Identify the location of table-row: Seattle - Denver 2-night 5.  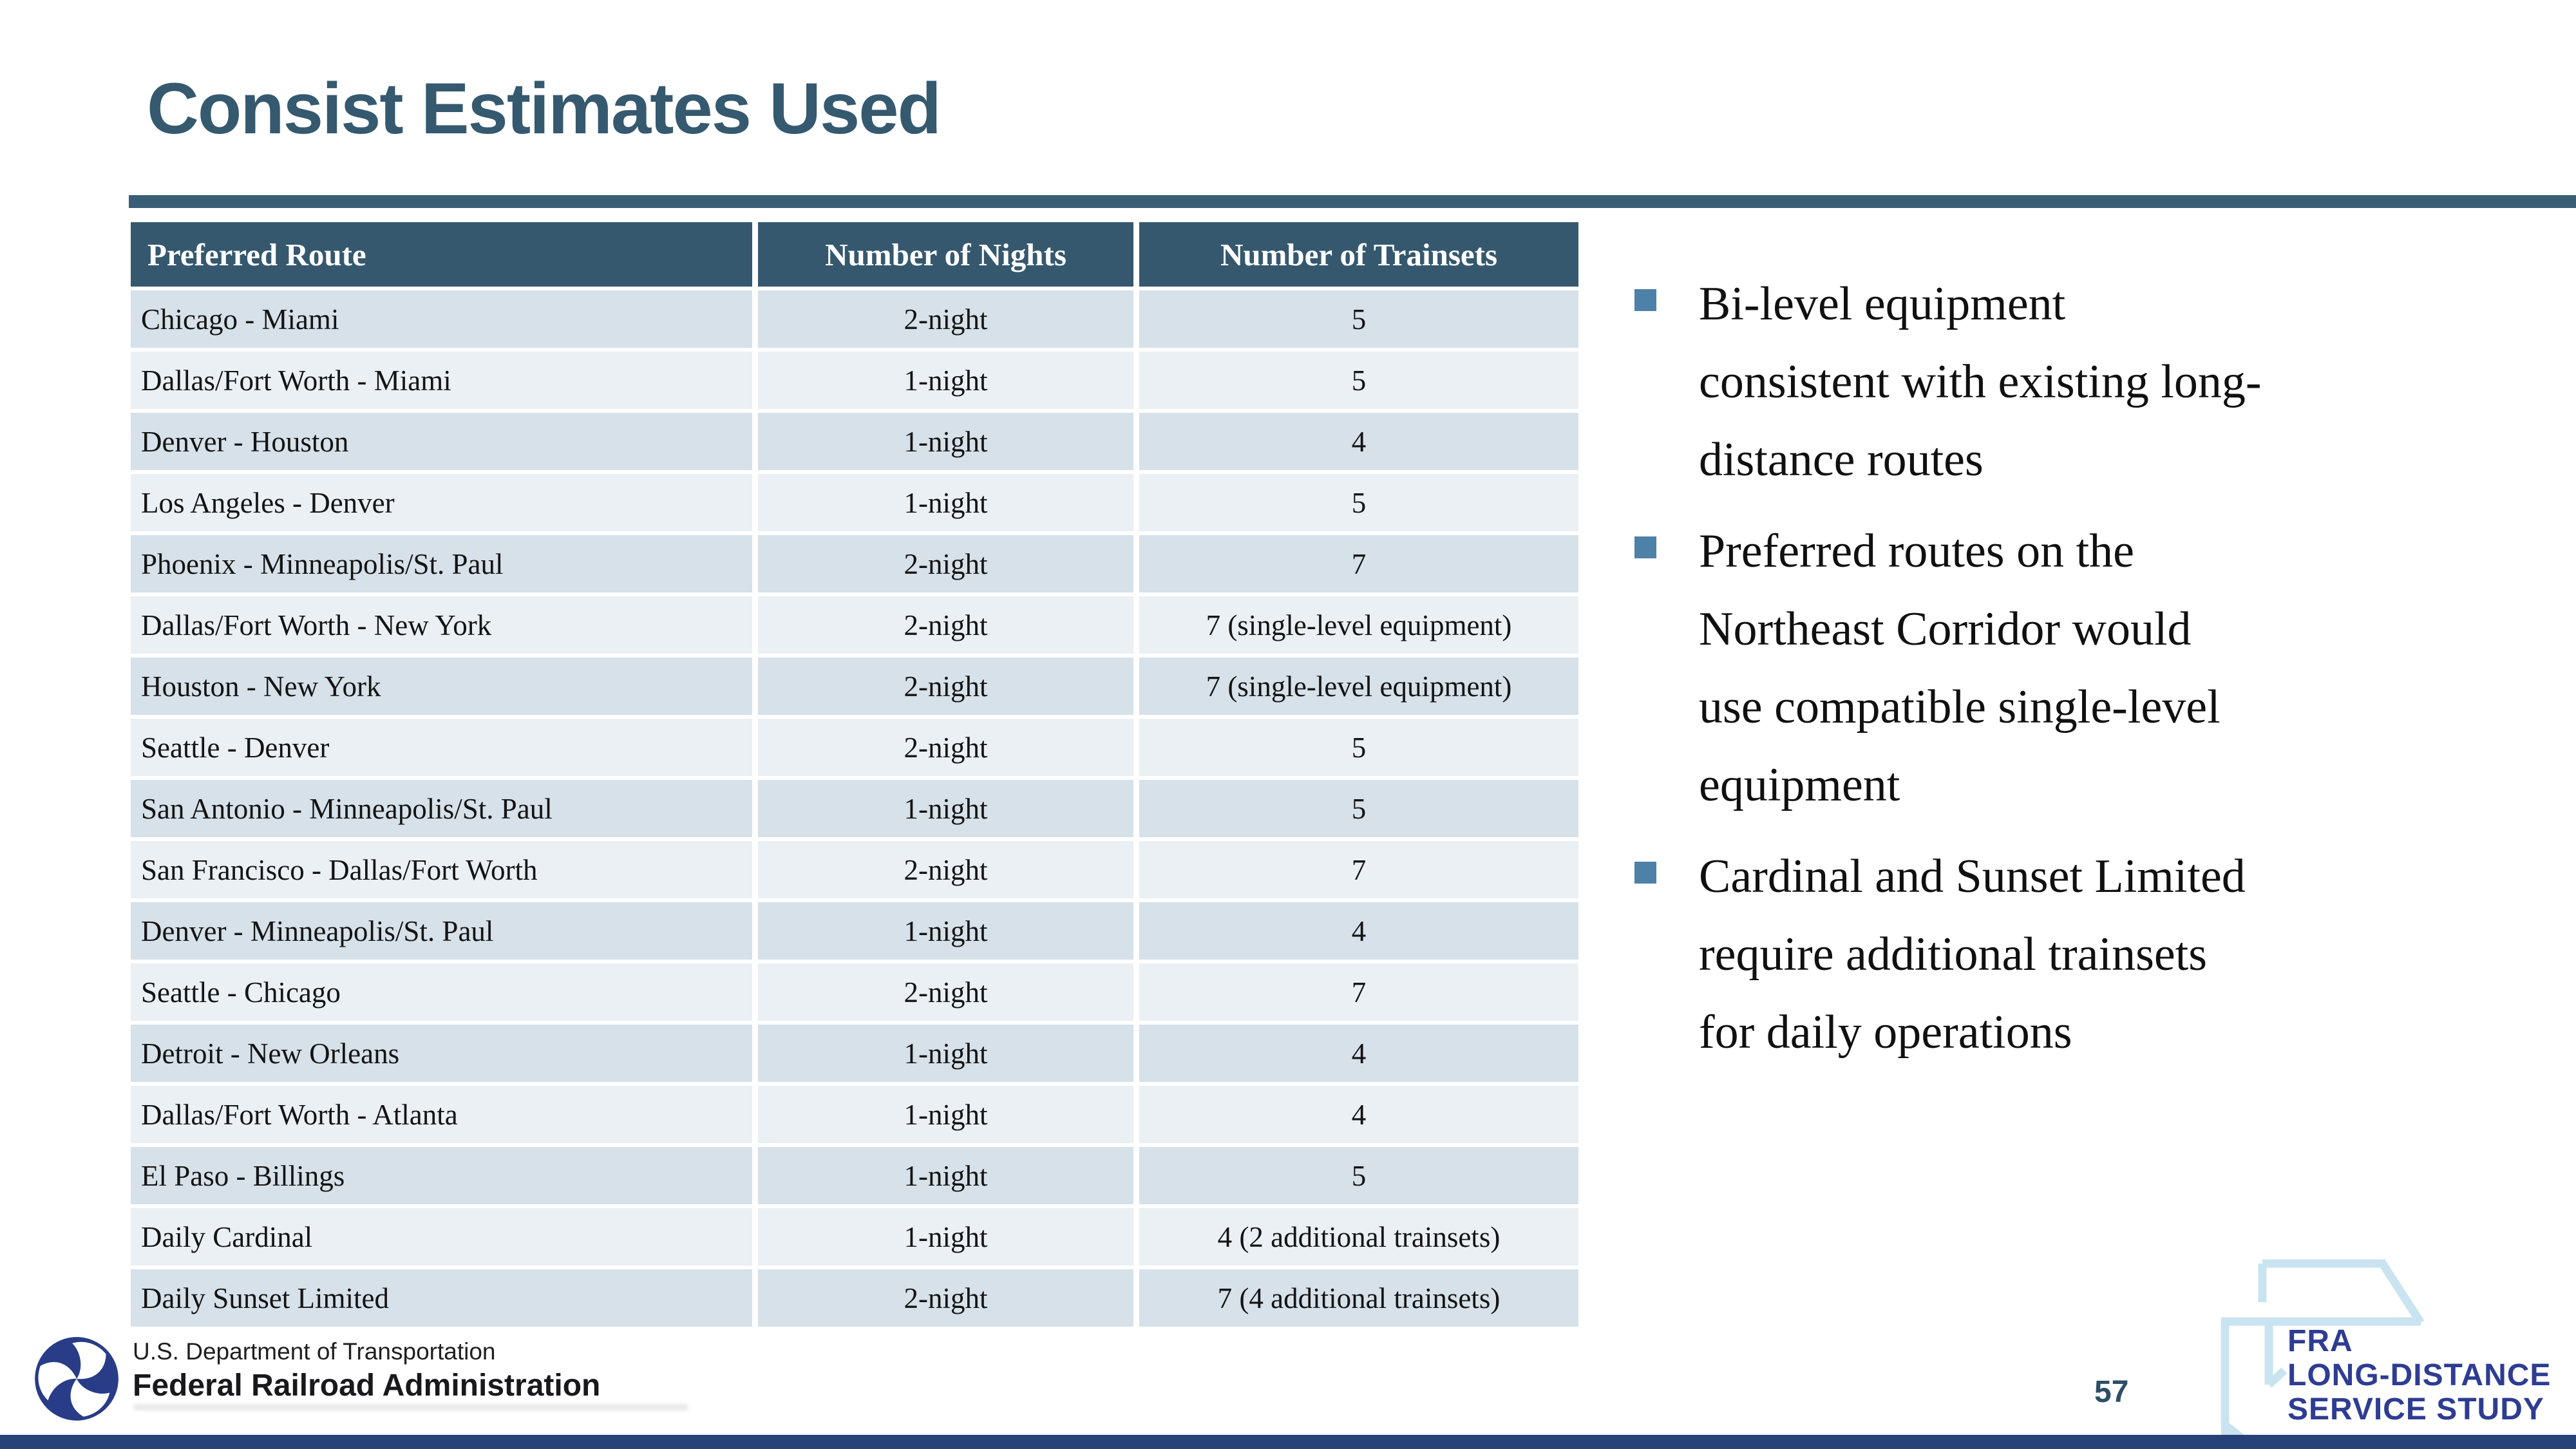
(854, 748).